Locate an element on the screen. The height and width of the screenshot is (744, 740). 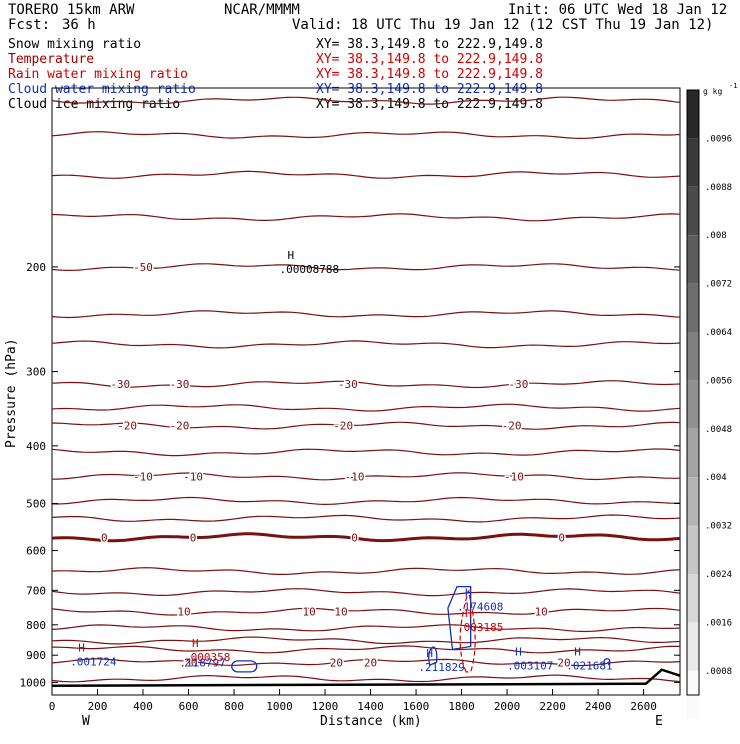
y-tick-label: 800 is located at coordinates (36, 625).